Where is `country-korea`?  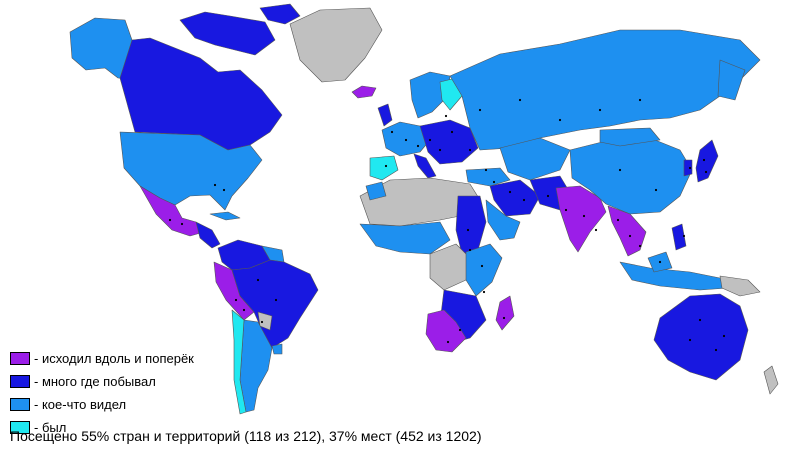 country-korea is located at coordinates (688, 168).